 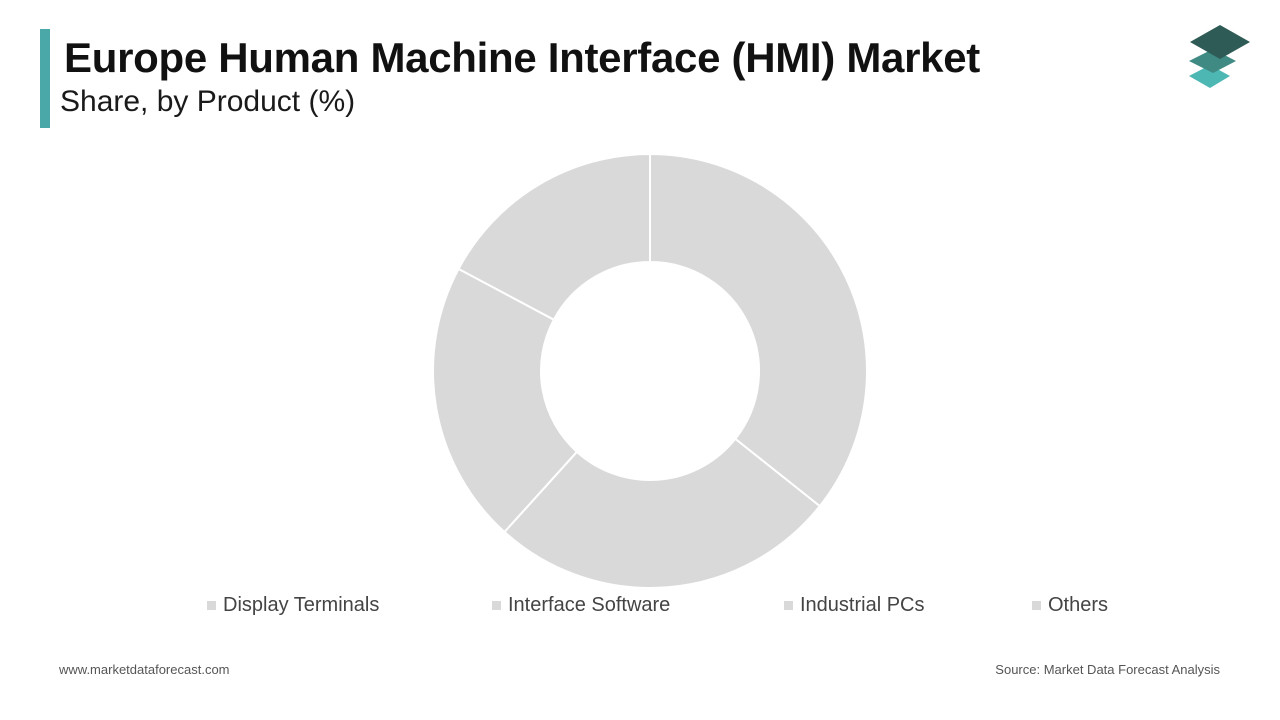 I want to click on donut-slice-industrial-pcs, so click(x=505, y=400).